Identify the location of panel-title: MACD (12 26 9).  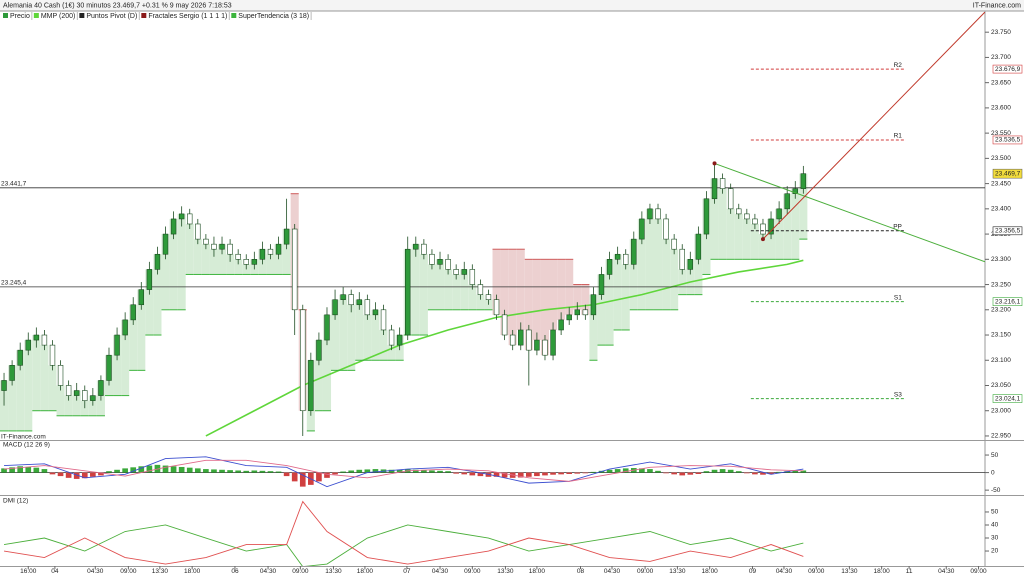
(26, 445).